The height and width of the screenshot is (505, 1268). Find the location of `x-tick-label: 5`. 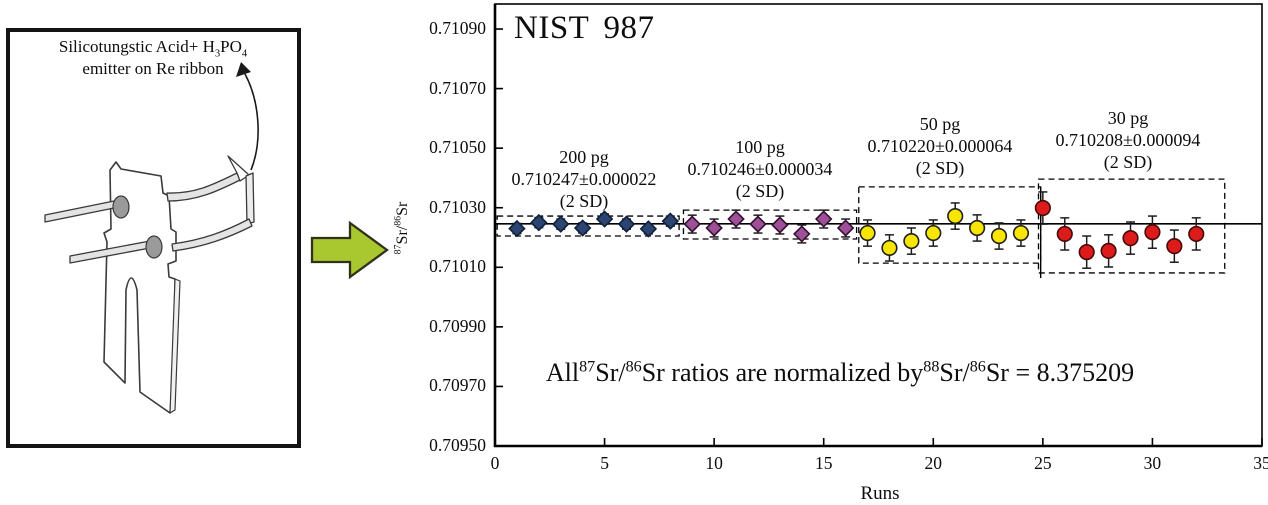

x-tick-label: 5 is located at coordinates (604, 463).